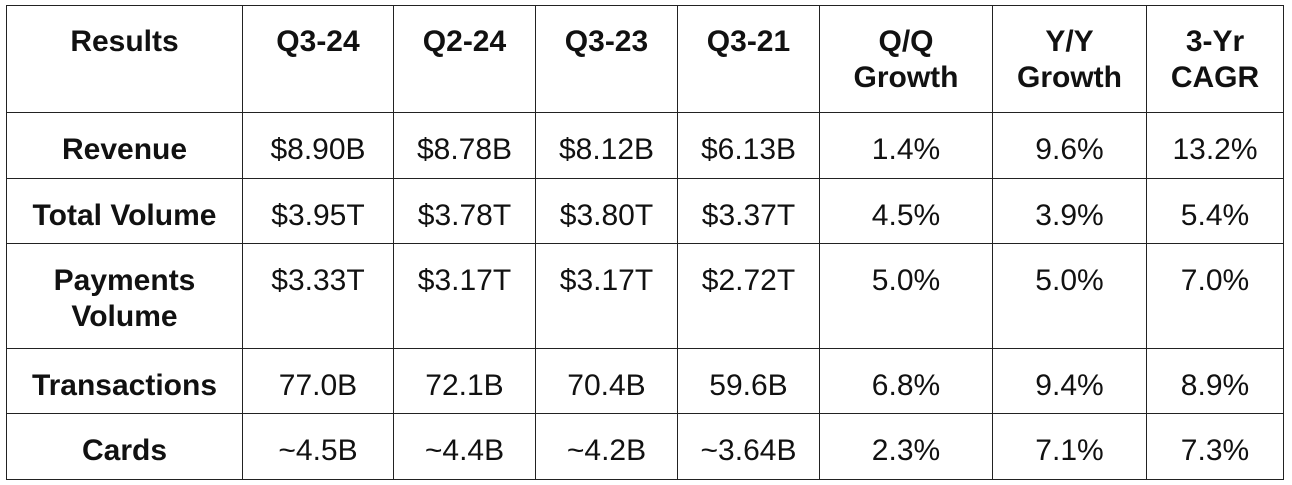 This screenshot has width=1292, height=485. I want to click on header-yy-growth: Y/Y Growth, so click(1069, 59).